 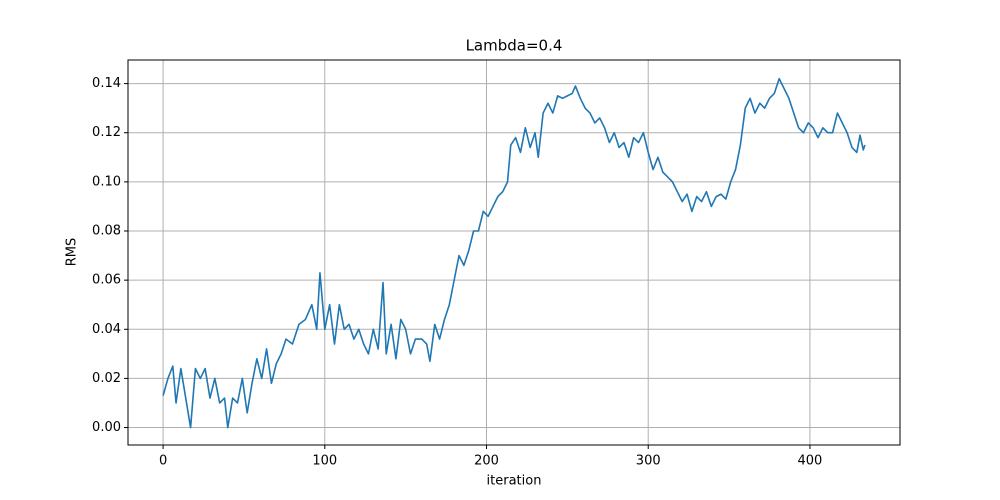 I want to click on x-tick-label: 400, so click(x=810, y=461).